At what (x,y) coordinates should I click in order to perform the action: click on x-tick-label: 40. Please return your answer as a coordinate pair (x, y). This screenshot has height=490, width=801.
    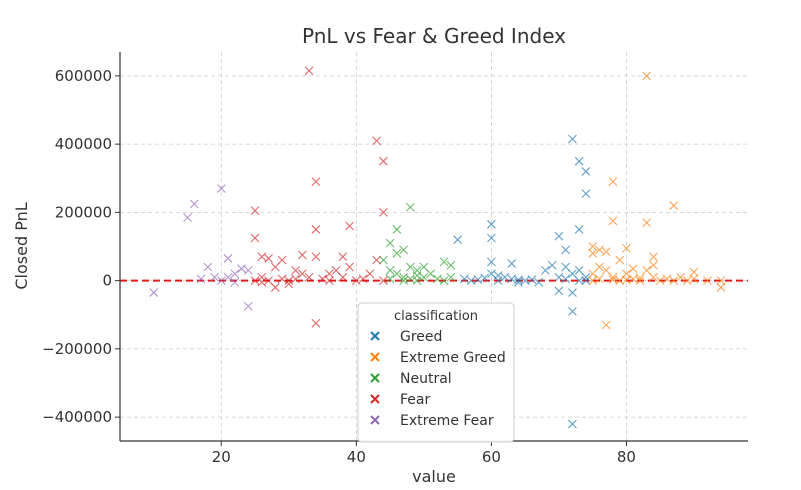
    Looking at the image, I should click on (356, 457).